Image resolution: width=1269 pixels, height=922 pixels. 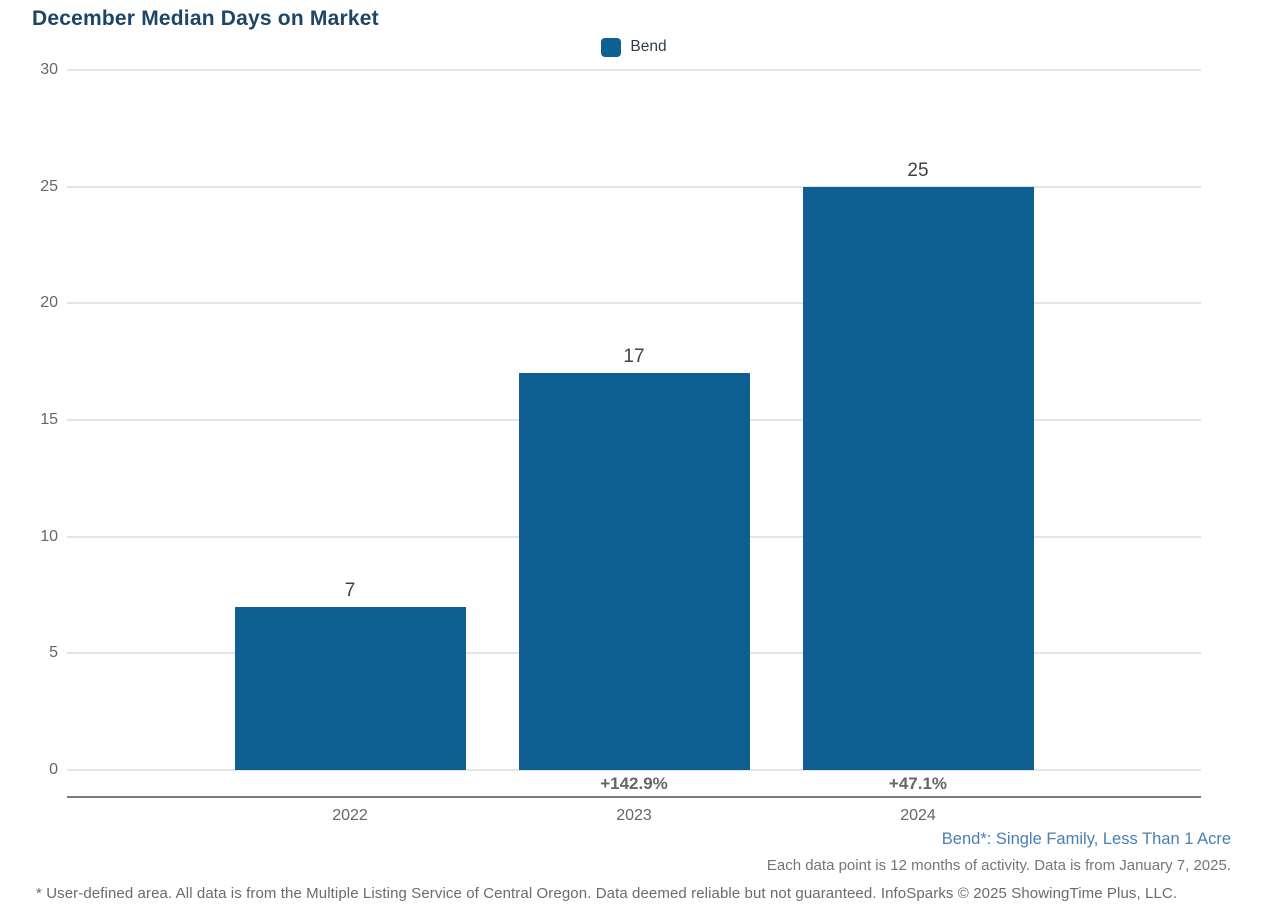 What do you see at coordinates (634, 357) in the screenshot?
I see `bar-value-label: 17` at bounding box center [634, 357].